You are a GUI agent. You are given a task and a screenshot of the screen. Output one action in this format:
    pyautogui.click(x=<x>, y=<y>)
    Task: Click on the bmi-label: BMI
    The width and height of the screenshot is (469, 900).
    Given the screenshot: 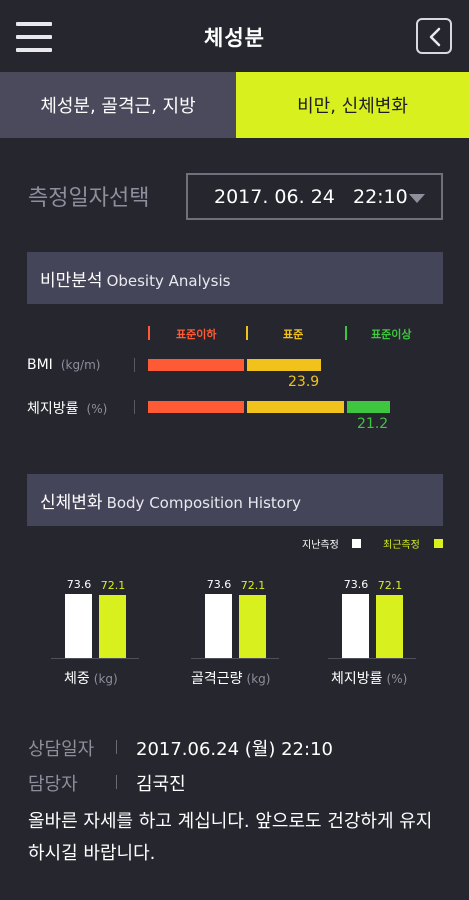 What is the action you would take?
    pyautogui.click(x=40, y=365)
    